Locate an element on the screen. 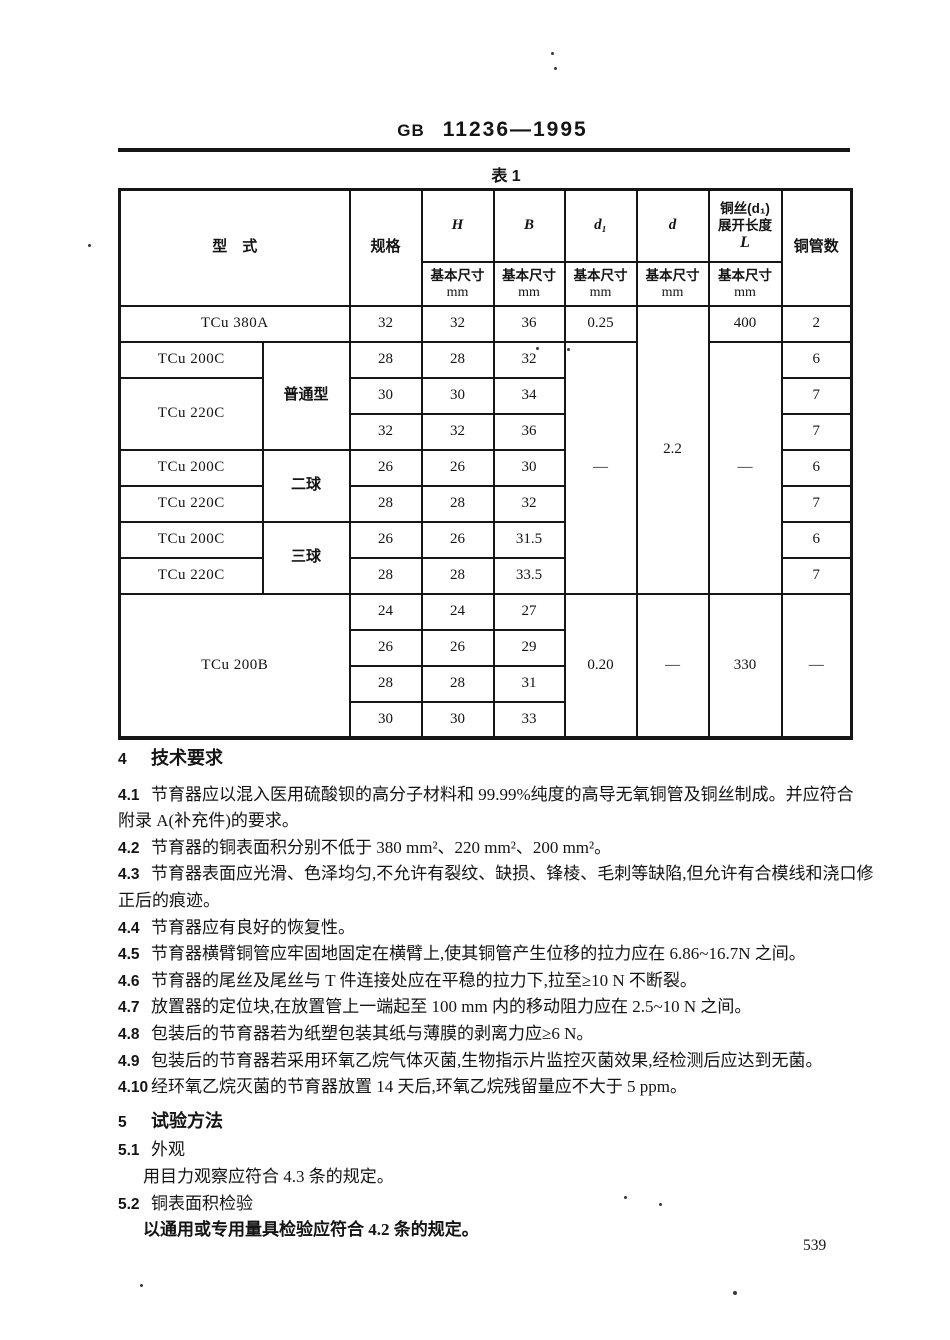 This screenshot has width=950, height=1340. table-subheader-row: 基本尺寸 mm 基本尺寸 mm 基本尺寸 mm 基本尺寸 mm 基本尺寸 mm is located at coordinates (486, 283).